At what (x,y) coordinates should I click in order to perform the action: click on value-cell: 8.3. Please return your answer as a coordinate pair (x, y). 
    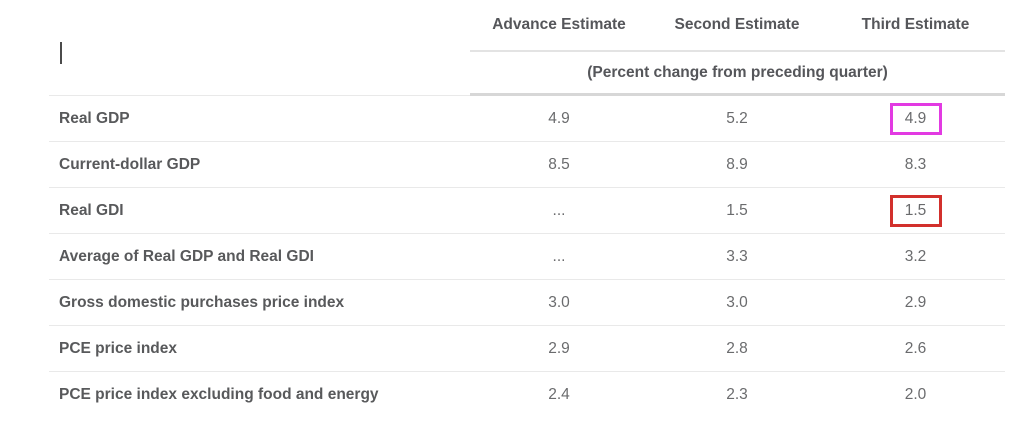
    Looking at the image, I should click on (915, 164).